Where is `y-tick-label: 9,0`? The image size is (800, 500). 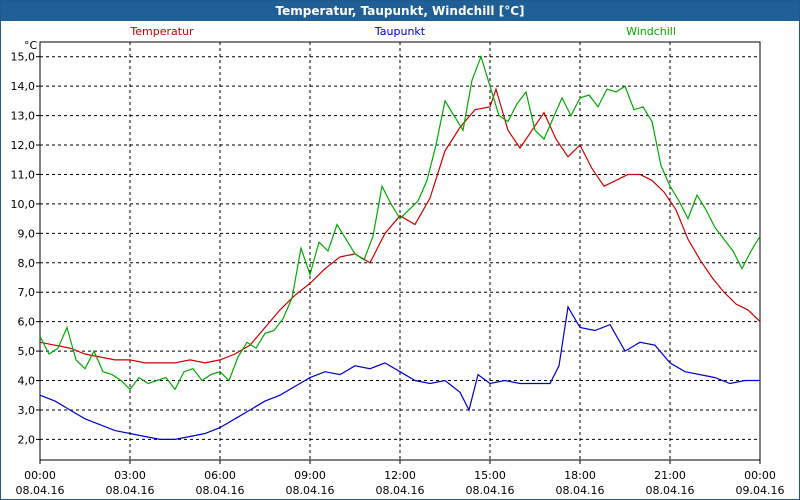
y-tick-label: 9,0 is located at coordinates (27, 233).